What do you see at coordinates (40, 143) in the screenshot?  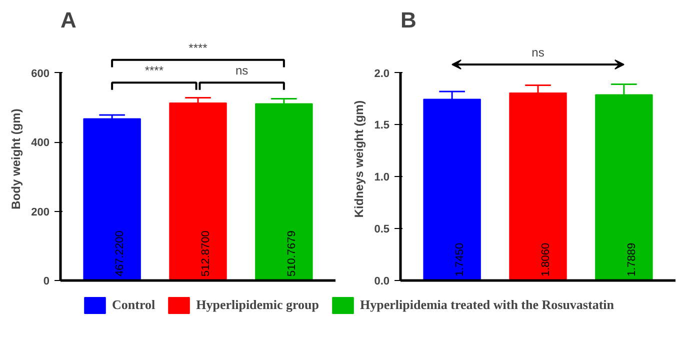 I see `y-tick-label: 400` at bounding box center [40, 143].